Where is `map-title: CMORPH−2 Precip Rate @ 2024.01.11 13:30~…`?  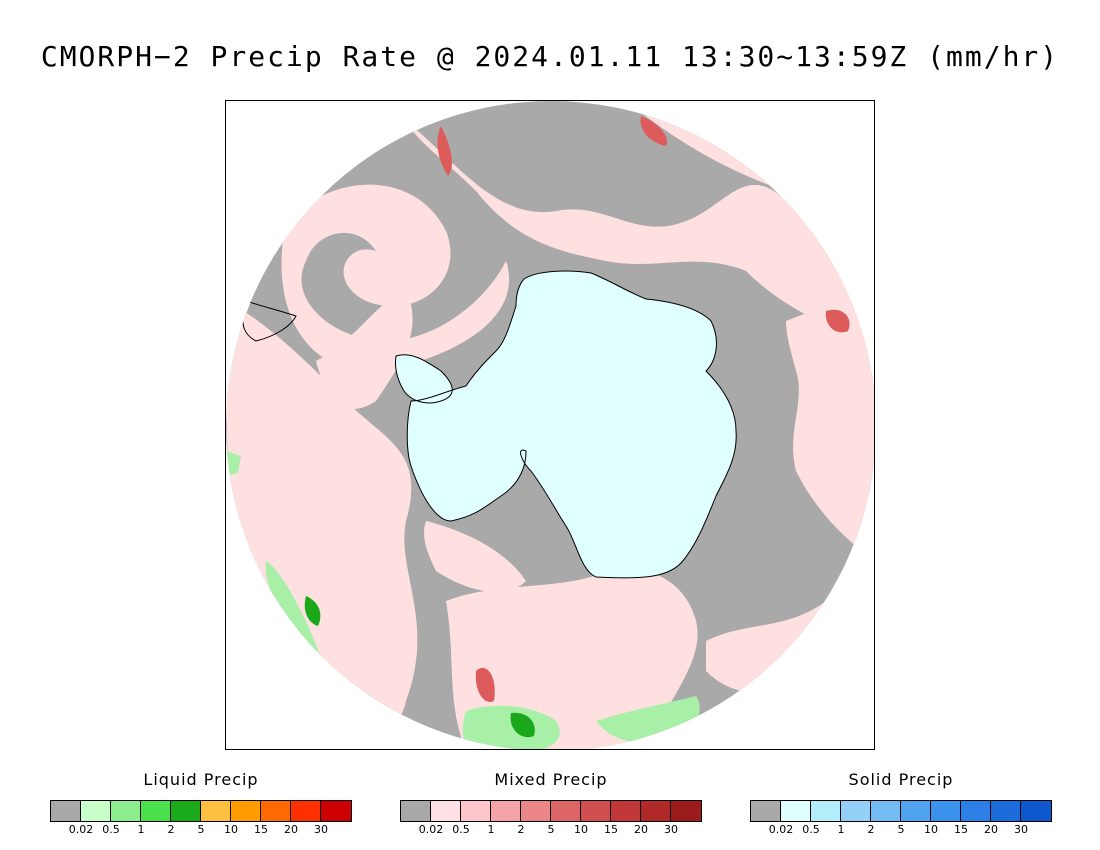
map-title: CMORPH−2 Precip Rate @ 2024.01.11 13:30~… is located at coordinates (550, 56).